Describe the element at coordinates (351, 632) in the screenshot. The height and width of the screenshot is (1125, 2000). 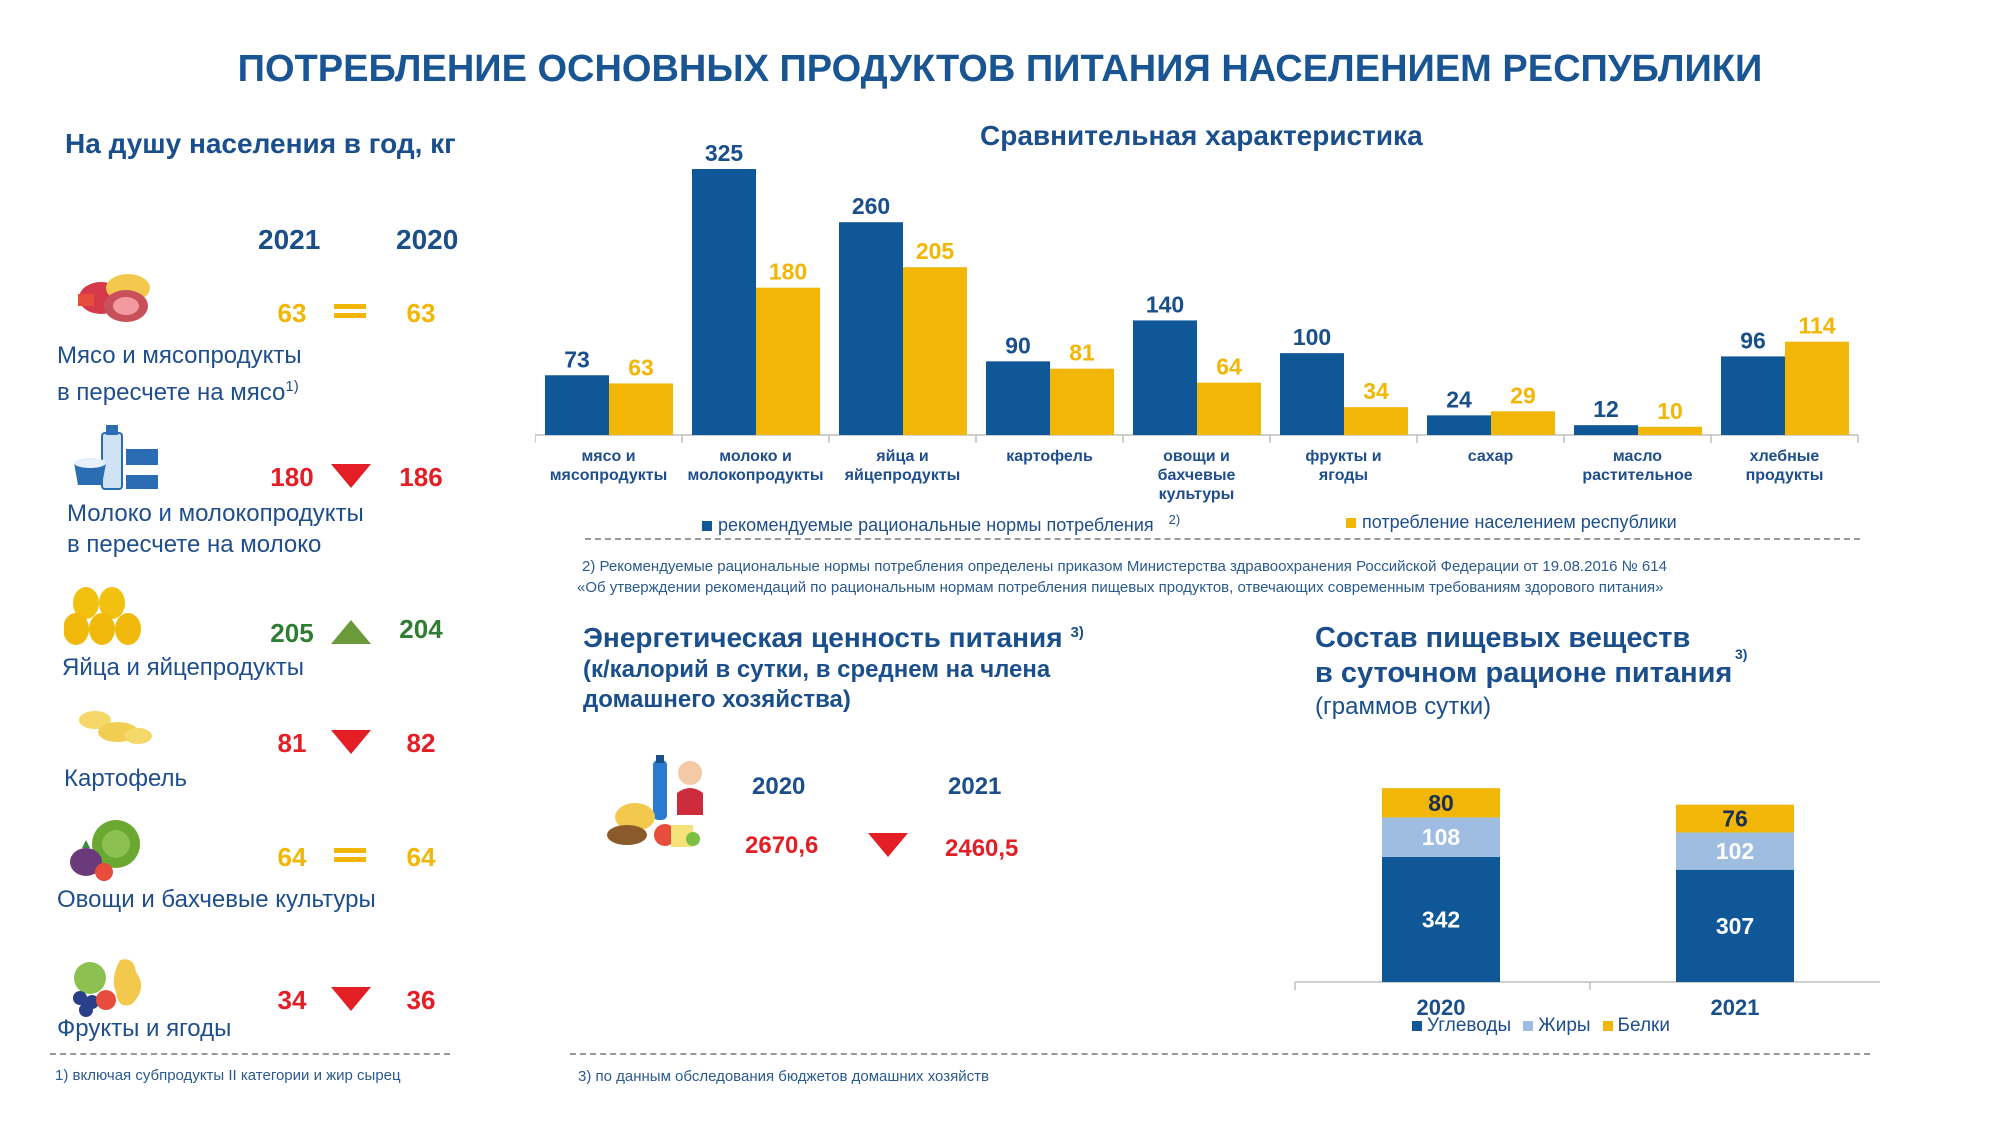
I see `trend-up-icon` at that location.